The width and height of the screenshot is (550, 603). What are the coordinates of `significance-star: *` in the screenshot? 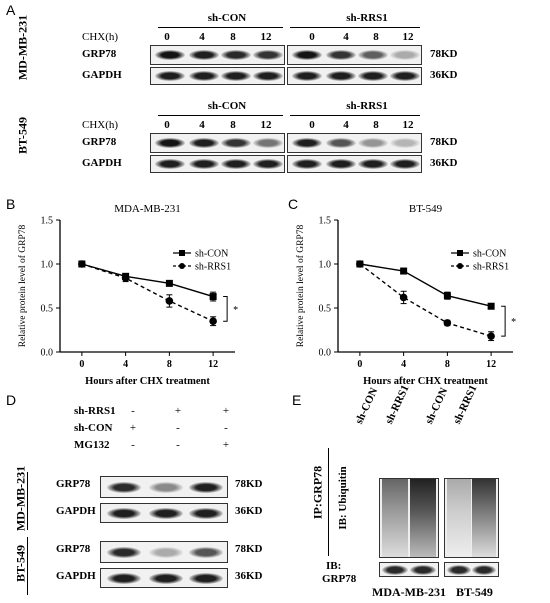 It's located at (513, 322).